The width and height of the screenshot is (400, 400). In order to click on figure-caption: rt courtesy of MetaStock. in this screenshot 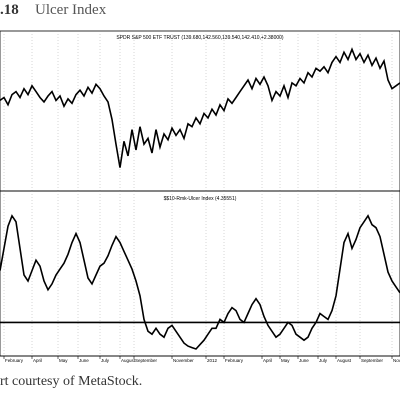, I will do `click(71, 381)`.